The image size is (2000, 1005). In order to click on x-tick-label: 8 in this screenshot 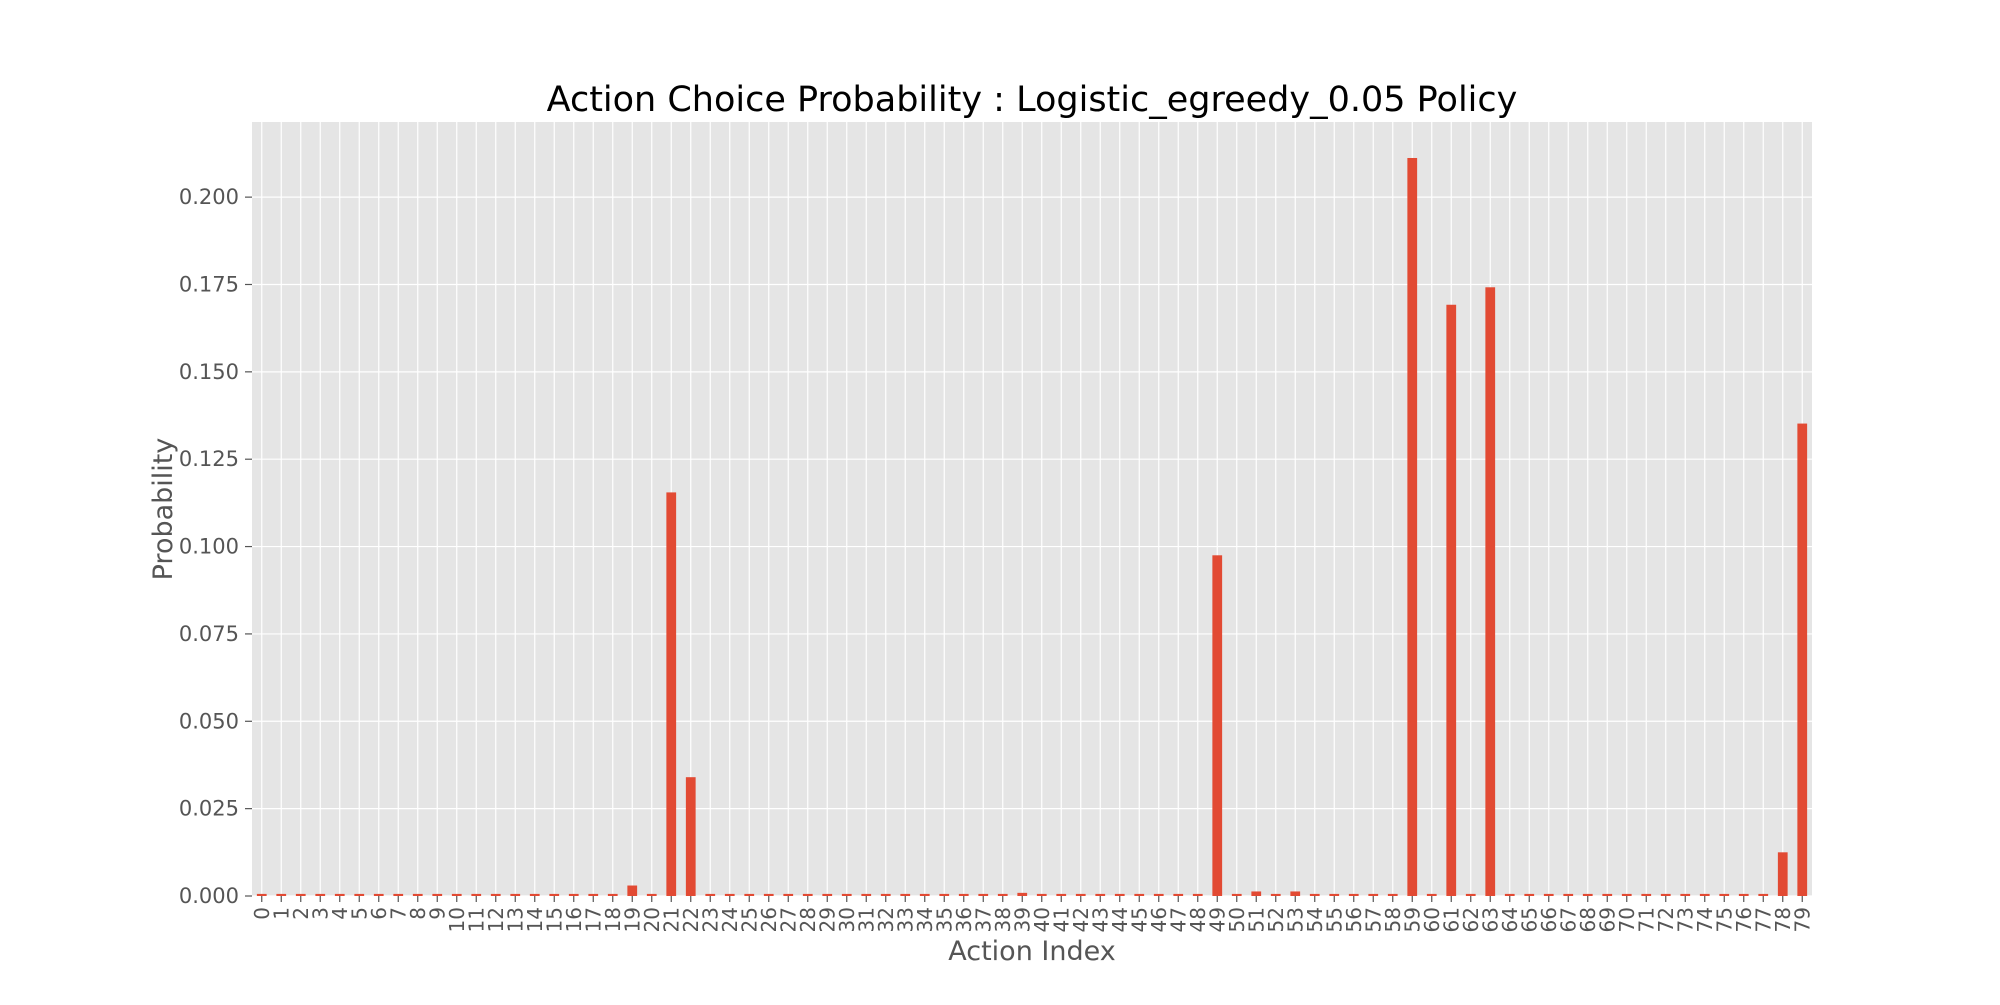, I will do `click(418, 913)`.